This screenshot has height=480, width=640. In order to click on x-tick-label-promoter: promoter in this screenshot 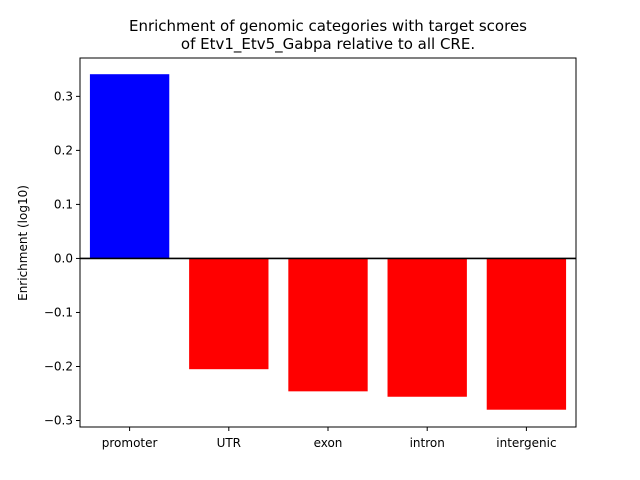, I will do `click(130, 443)`.